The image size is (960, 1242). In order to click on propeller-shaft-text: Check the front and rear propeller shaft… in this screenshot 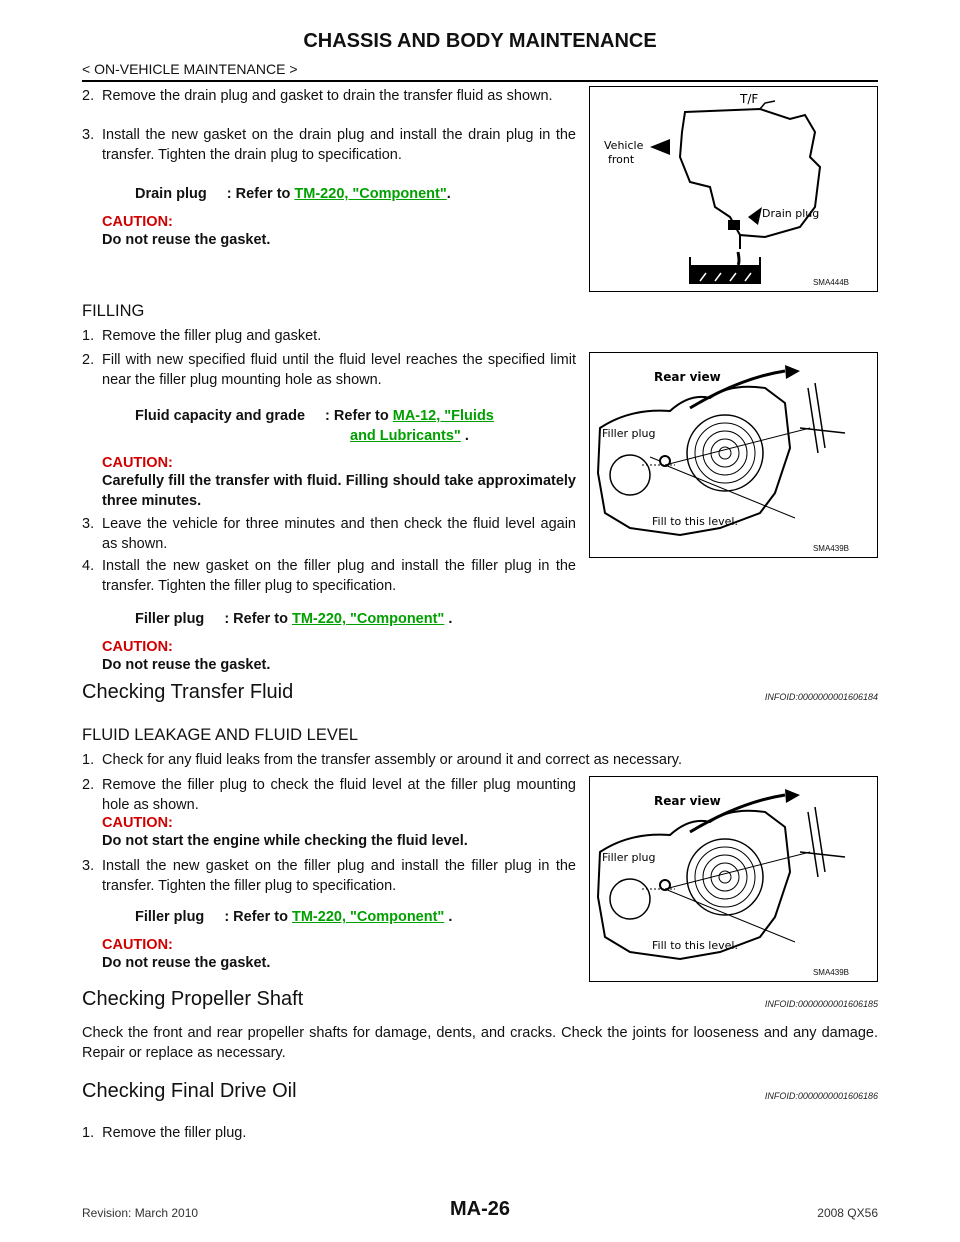, I will do `click(480, 1043)`.